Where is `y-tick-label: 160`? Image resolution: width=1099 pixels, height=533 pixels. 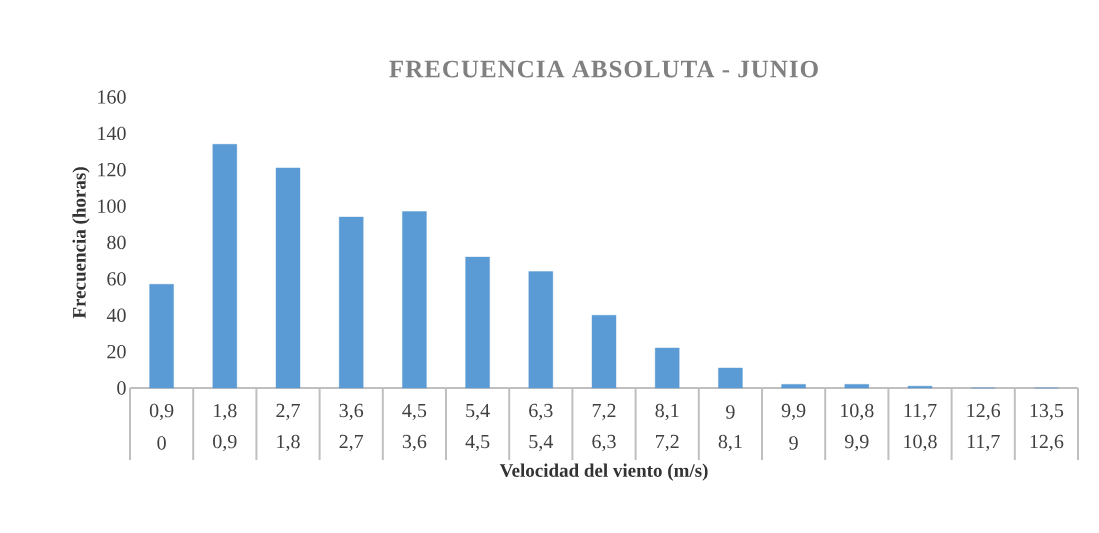
y-tick-label: 160 is located at coordinates (112, 97).